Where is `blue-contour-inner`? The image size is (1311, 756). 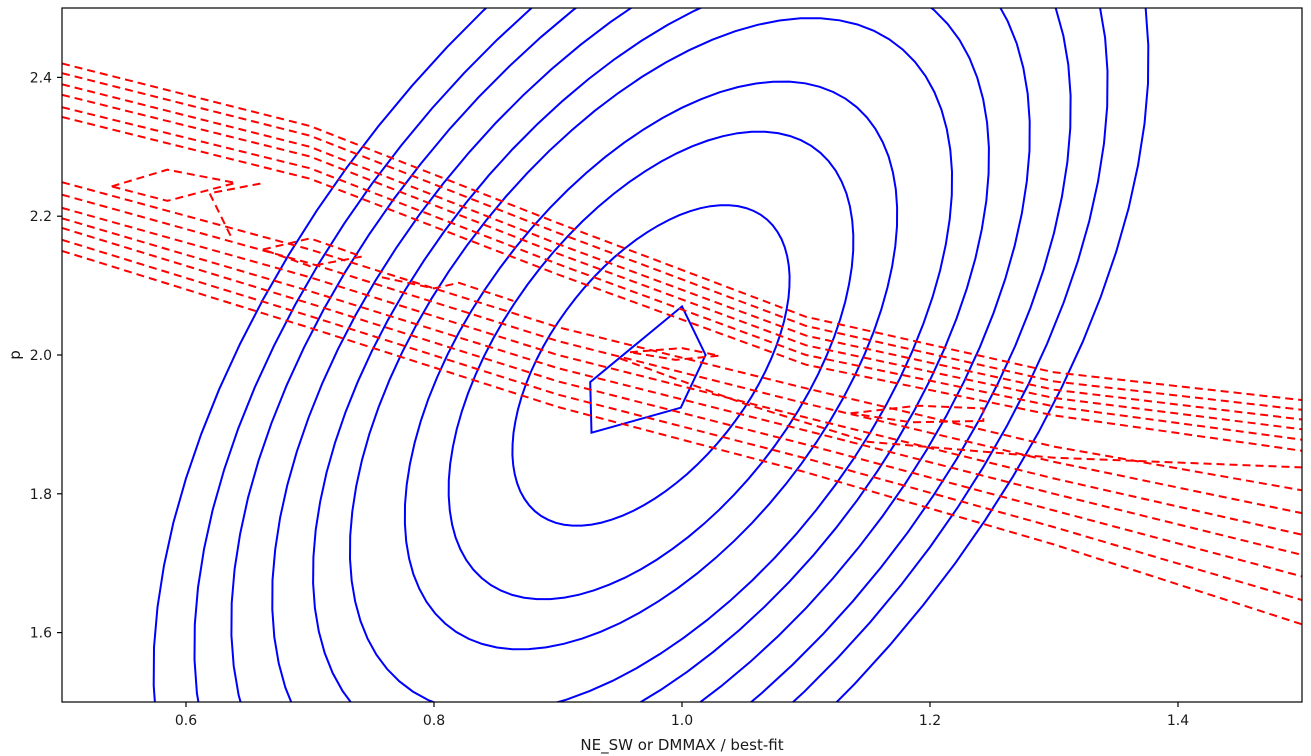
blue-contour-inner is located at coordinates (648, 369).